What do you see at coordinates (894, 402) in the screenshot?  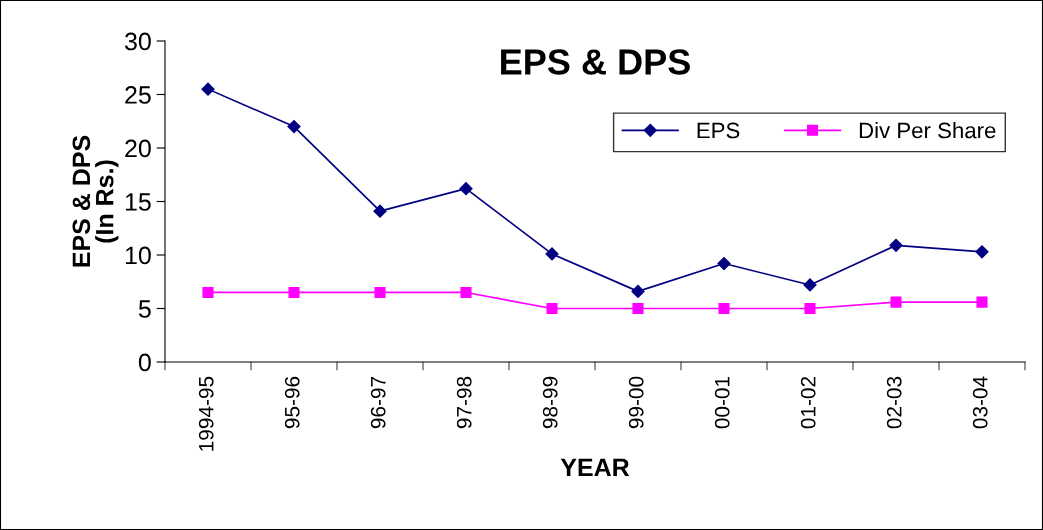 I see `x-tick-label: 02-03` at bounding box center [894, 402].